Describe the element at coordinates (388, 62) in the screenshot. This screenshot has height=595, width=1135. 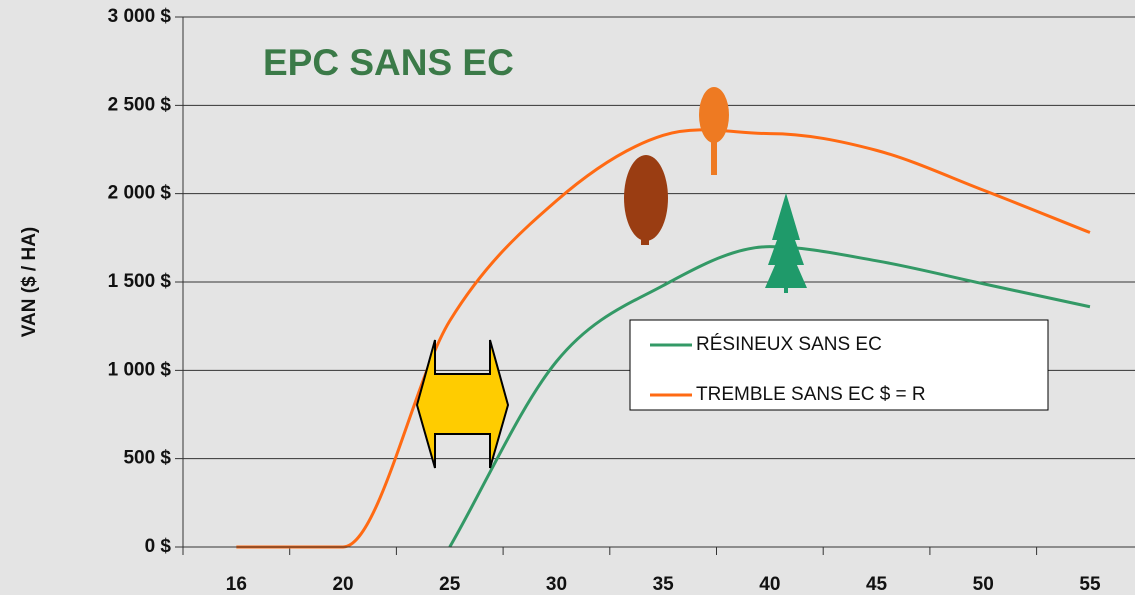
I see `chart-title: EPC SANS EC` at that location.